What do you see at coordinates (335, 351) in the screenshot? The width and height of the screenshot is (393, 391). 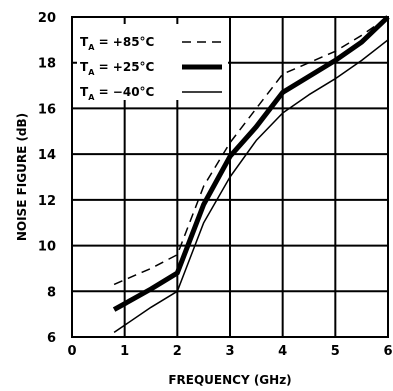 I see `x-tick-label-5: 5` at bounding box center [335, 351].